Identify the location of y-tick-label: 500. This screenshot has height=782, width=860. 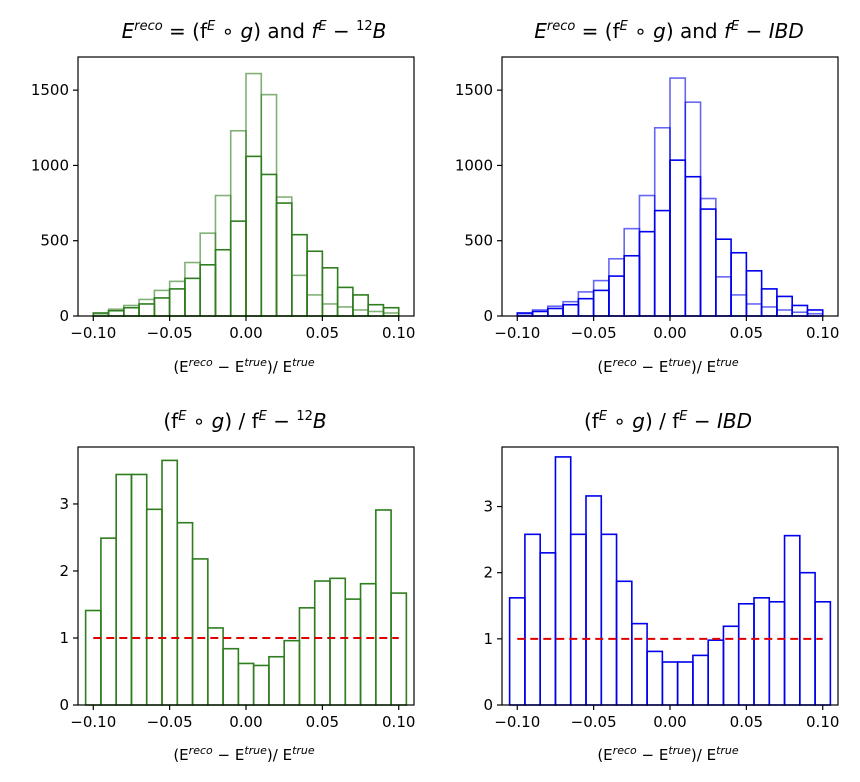
(478, 241).